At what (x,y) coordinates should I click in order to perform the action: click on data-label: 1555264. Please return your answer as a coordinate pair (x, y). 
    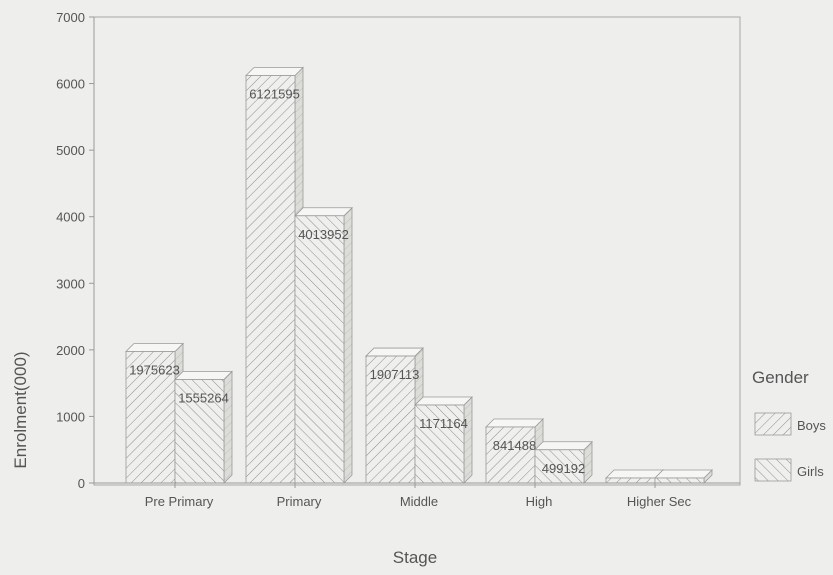
    Looking at the image, I should click on (203, 397).